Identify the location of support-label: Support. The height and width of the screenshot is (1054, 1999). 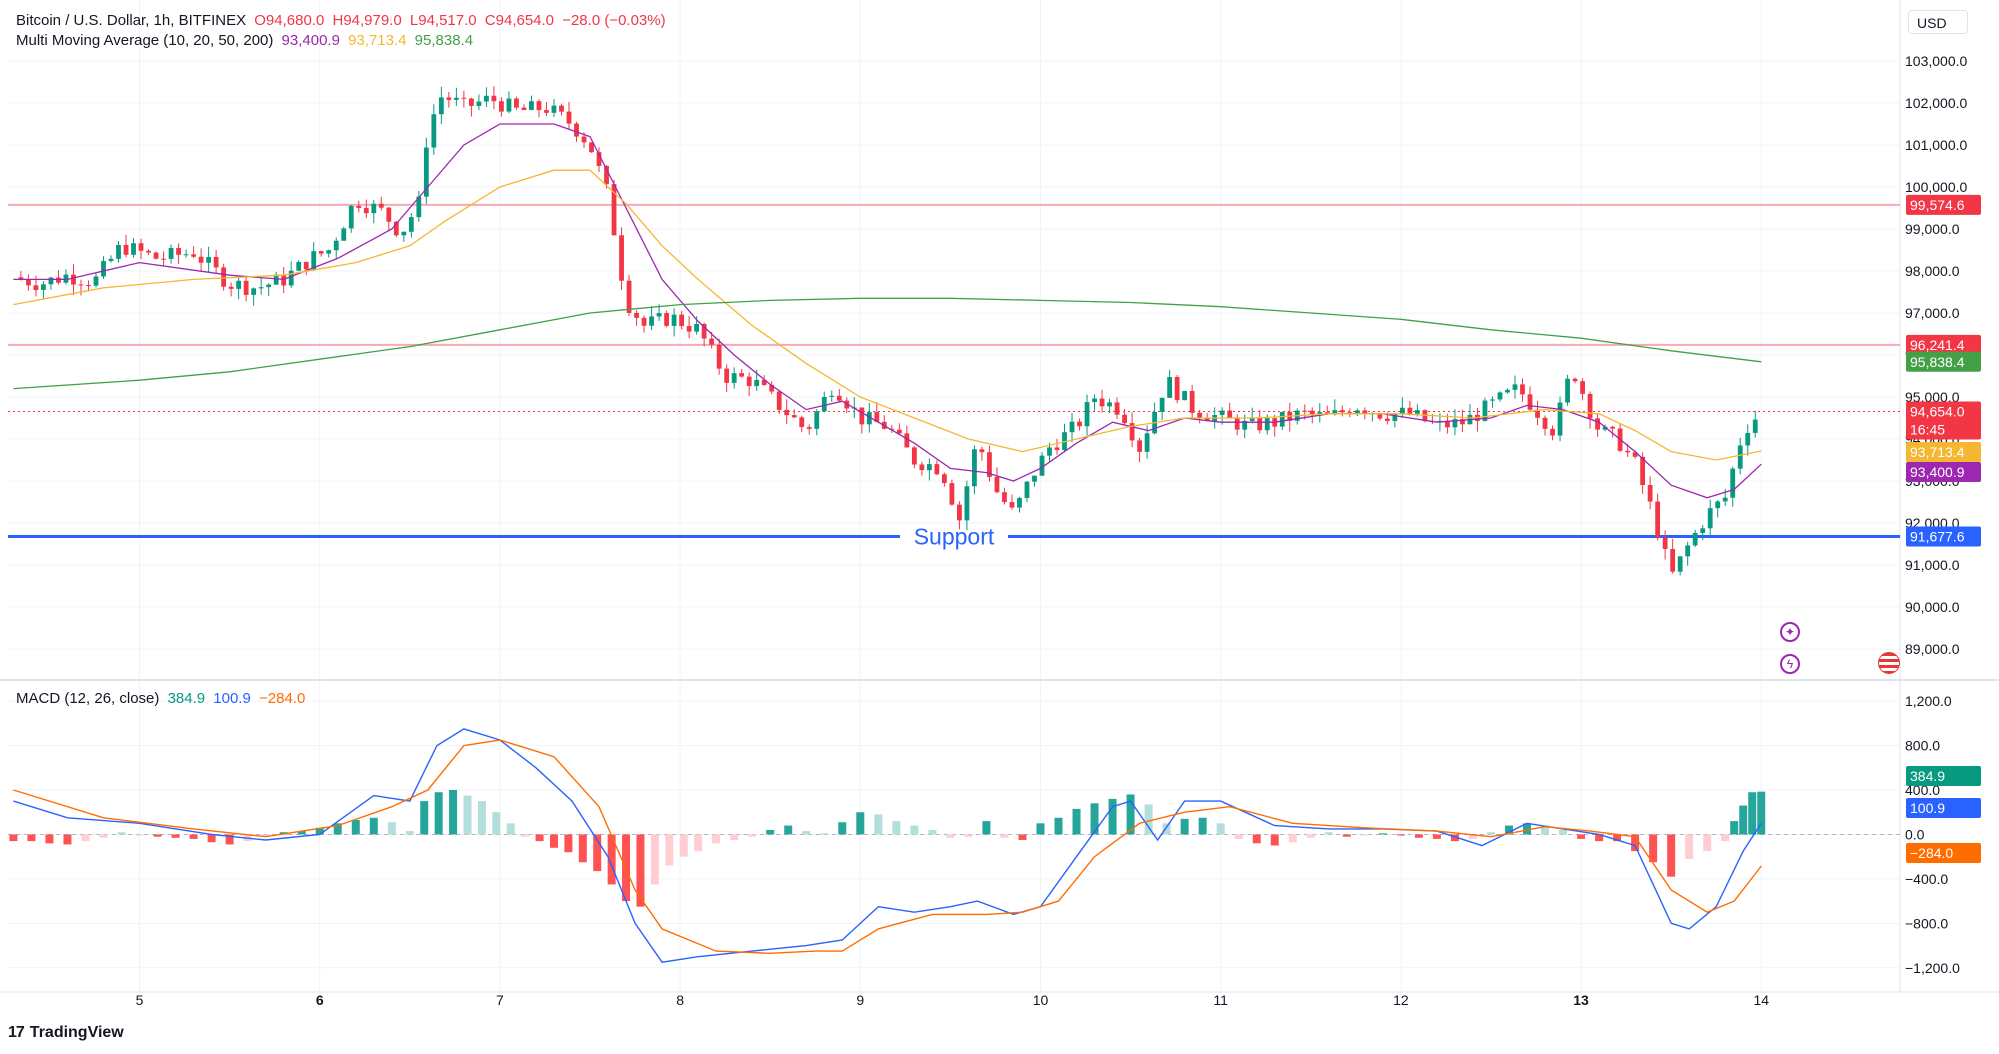
(954, 537).